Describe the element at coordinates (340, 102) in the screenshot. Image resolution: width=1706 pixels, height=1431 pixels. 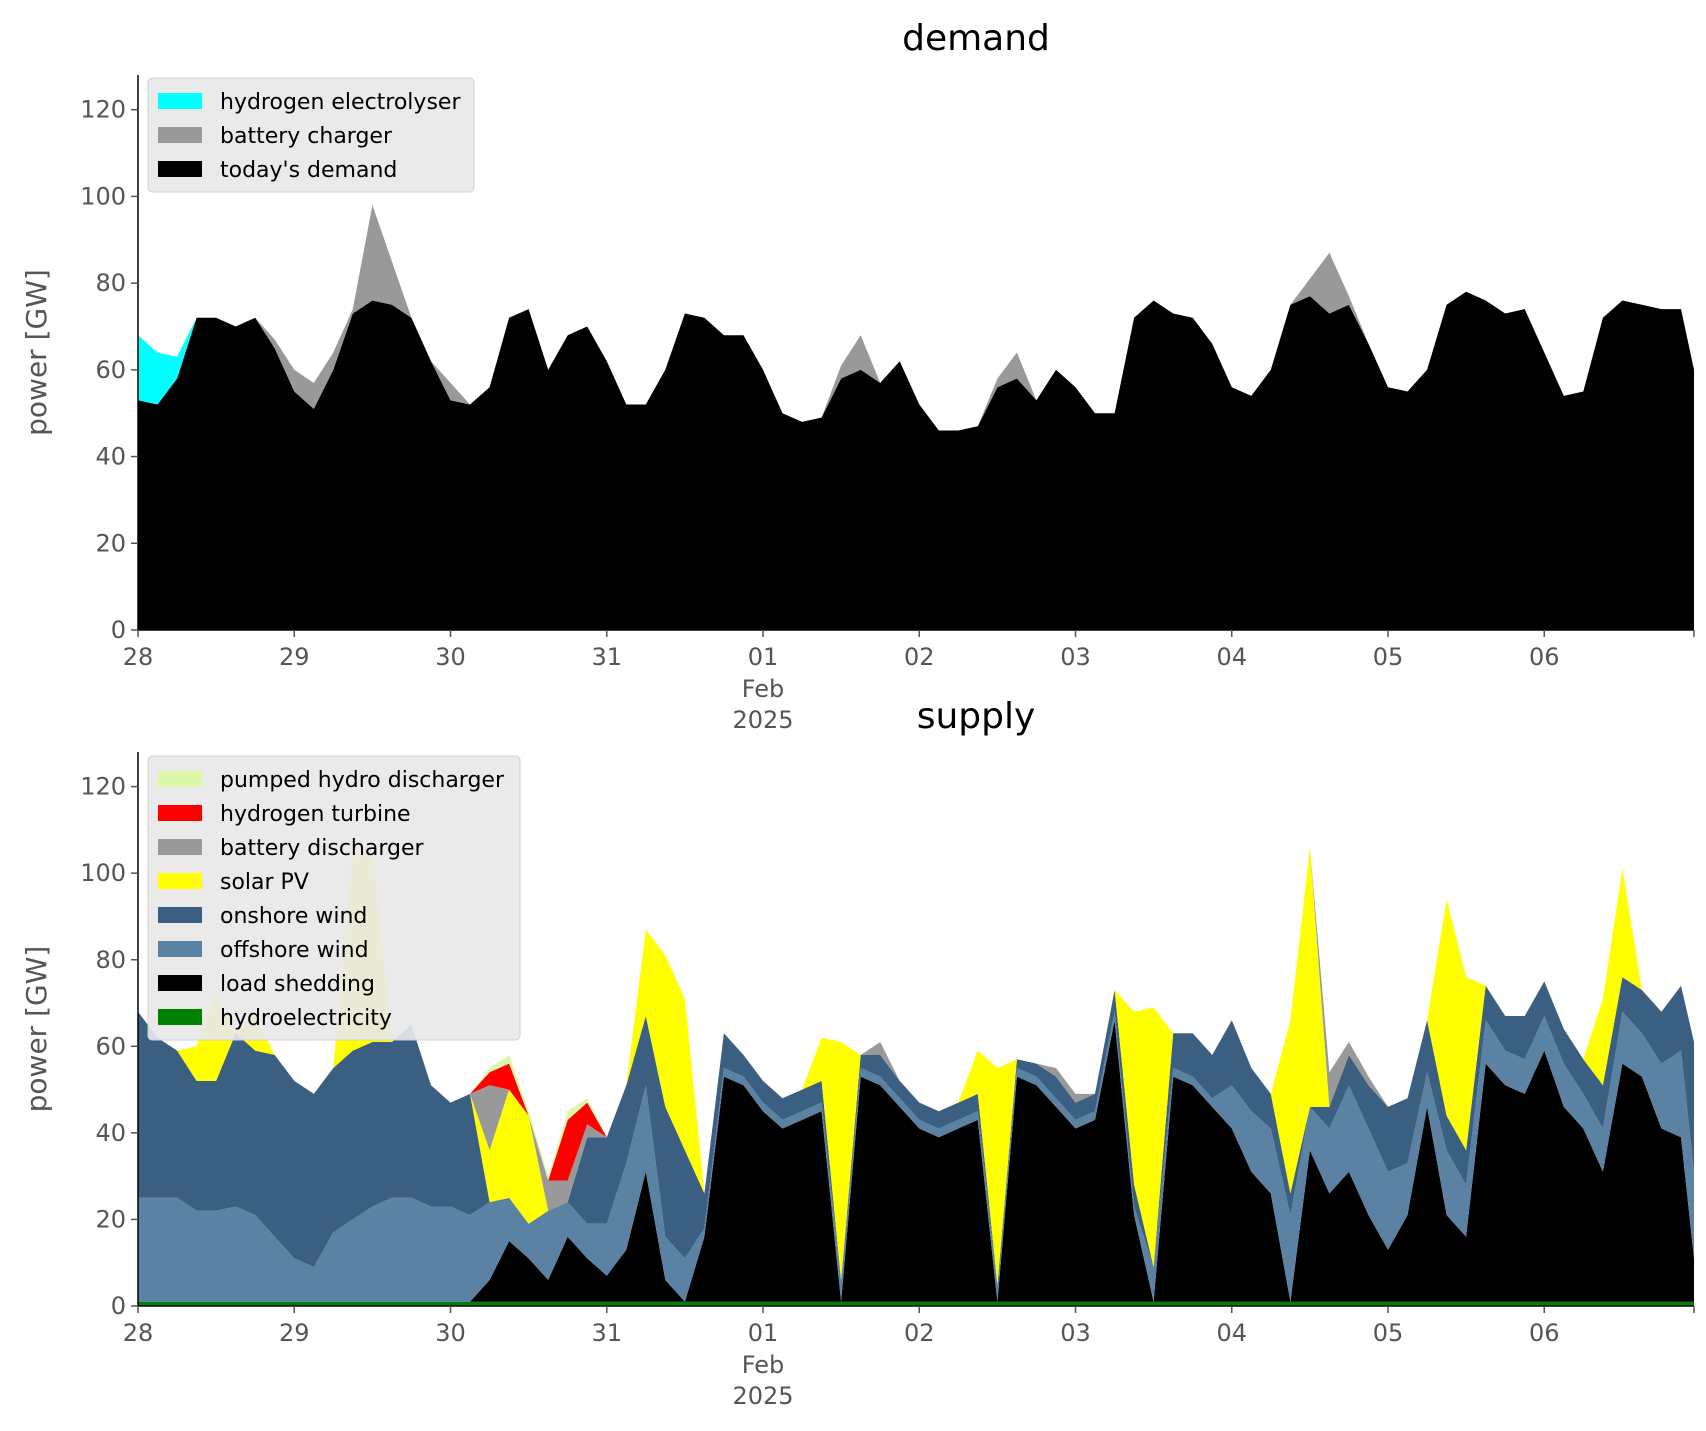
I see `legend-label-hydrogen-electrolyser: hydrogen electrolyser` at that location.